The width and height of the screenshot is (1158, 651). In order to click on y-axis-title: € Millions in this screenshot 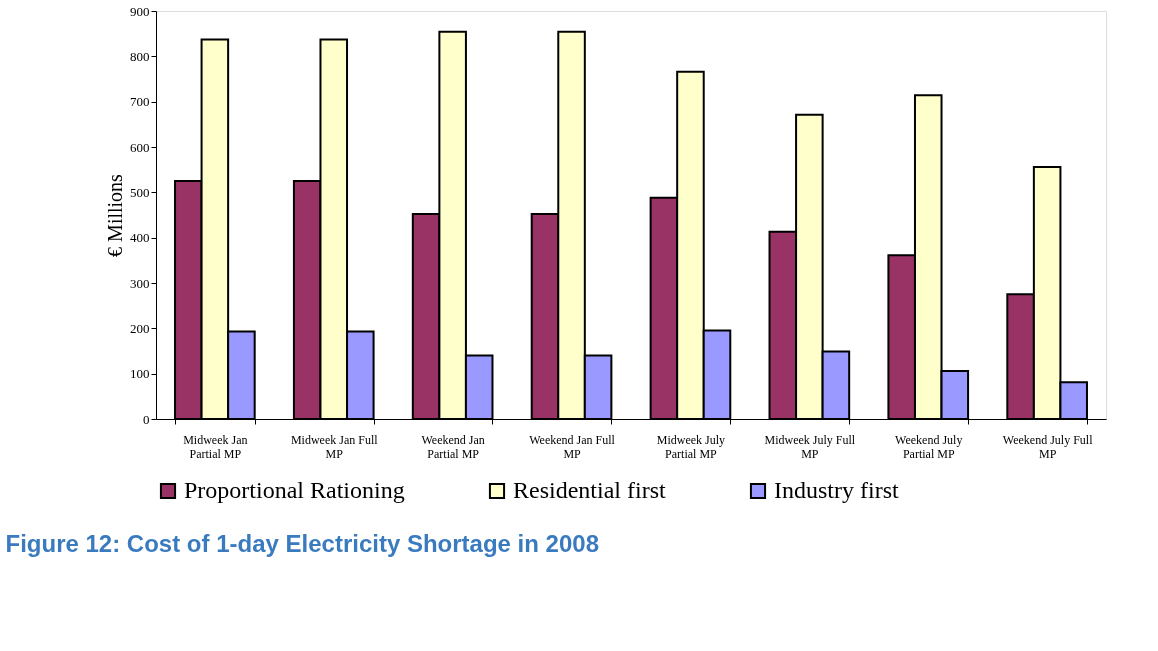, I will do `click(115, 215)`.